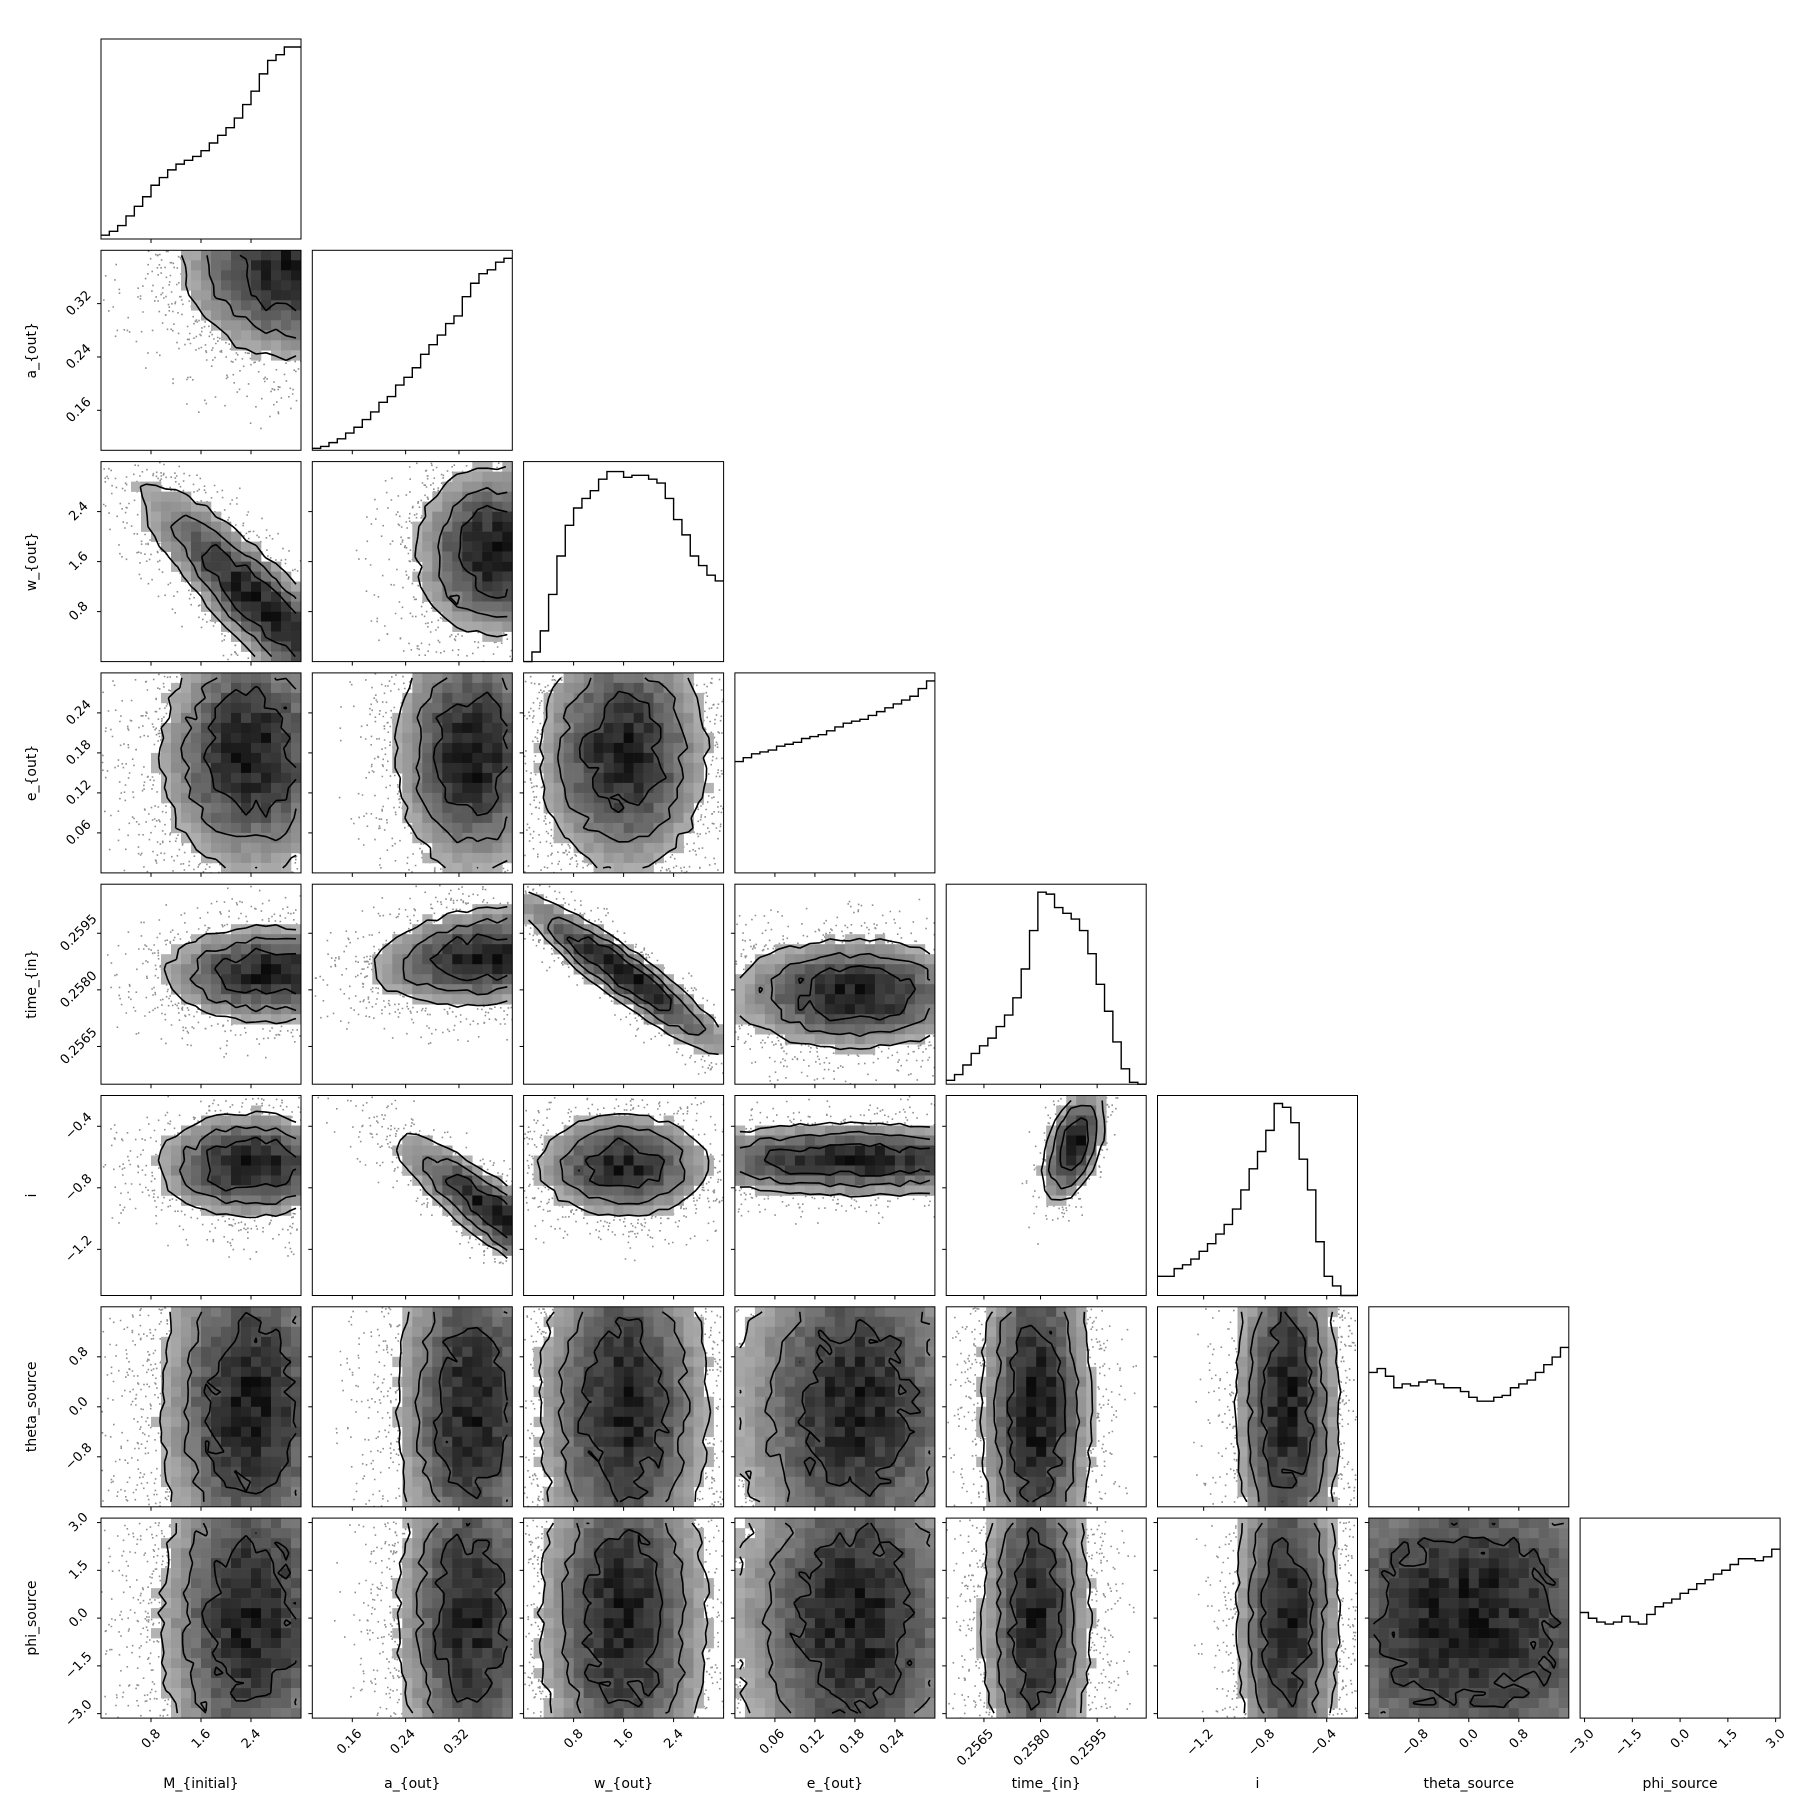 This screenshot has width=1809, height=1809. I want to click on scatter-points, so click(1042, 1407).